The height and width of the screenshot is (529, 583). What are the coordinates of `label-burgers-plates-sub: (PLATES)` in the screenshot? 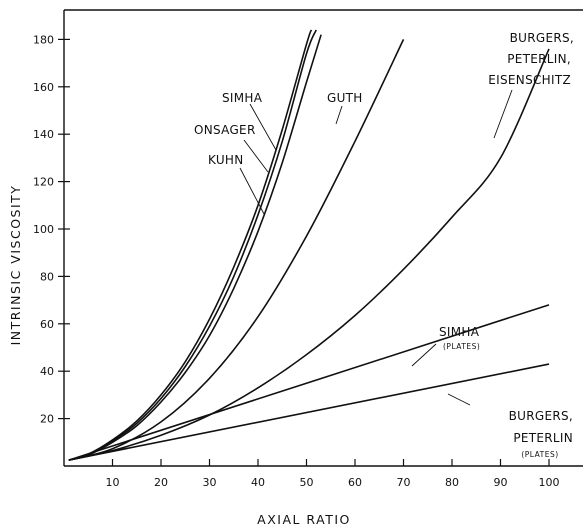 It's located at (539, 454).